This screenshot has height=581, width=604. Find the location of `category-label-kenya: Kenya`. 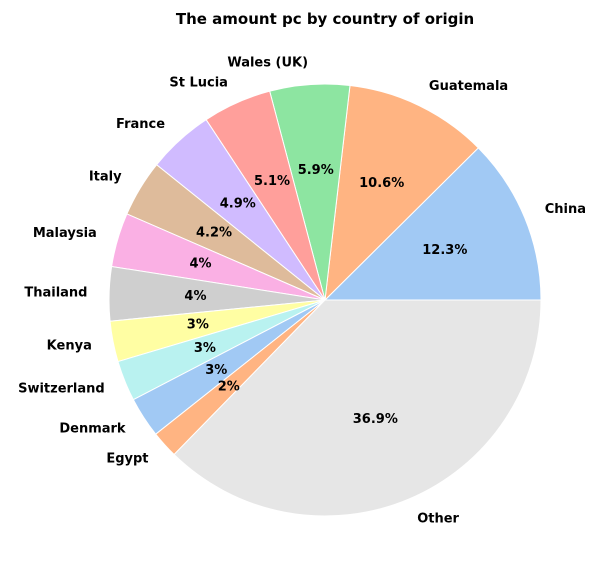

category-label-kenya: Kenya is located at coordinates (69, 345).